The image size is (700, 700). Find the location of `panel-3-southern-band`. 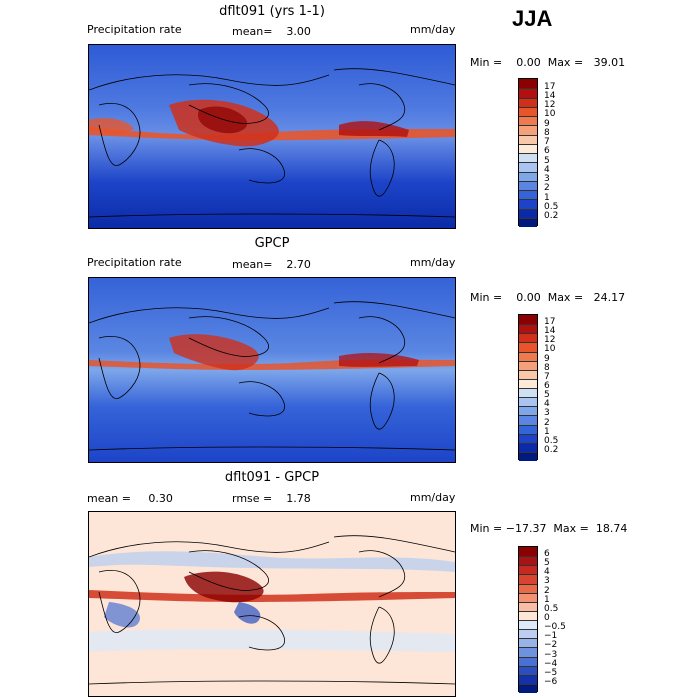

panel-3-southern-band is located at coordinates (272, 640).